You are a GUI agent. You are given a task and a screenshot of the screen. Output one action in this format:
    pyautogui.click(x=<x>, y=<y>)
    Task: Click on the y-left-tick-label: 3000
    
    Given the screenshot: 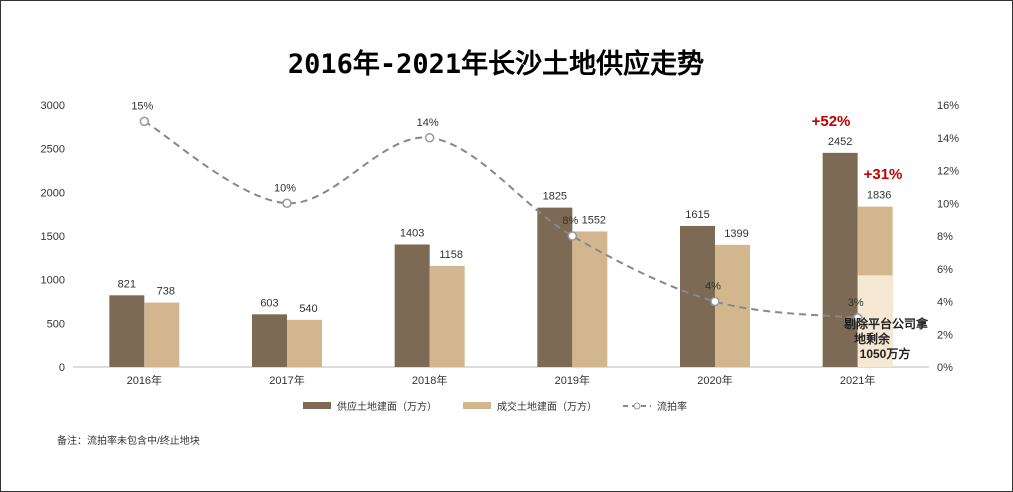 What is the action you would take?
    pyautogui.click(x=53, y=106)
    